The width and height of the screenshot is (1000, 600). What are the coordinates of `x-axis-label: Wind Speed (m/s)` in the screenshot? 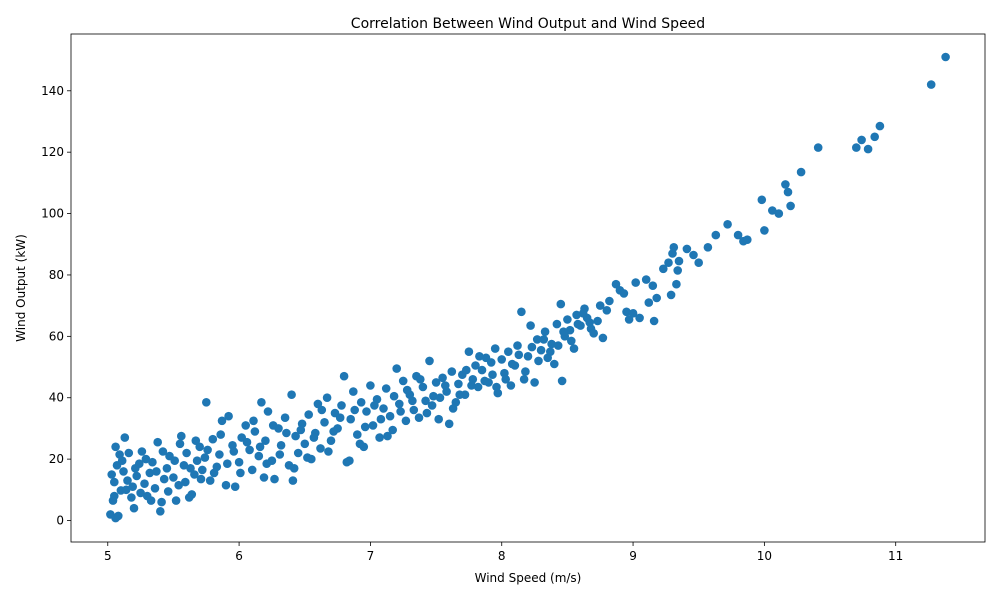 It's located at (528, 578).